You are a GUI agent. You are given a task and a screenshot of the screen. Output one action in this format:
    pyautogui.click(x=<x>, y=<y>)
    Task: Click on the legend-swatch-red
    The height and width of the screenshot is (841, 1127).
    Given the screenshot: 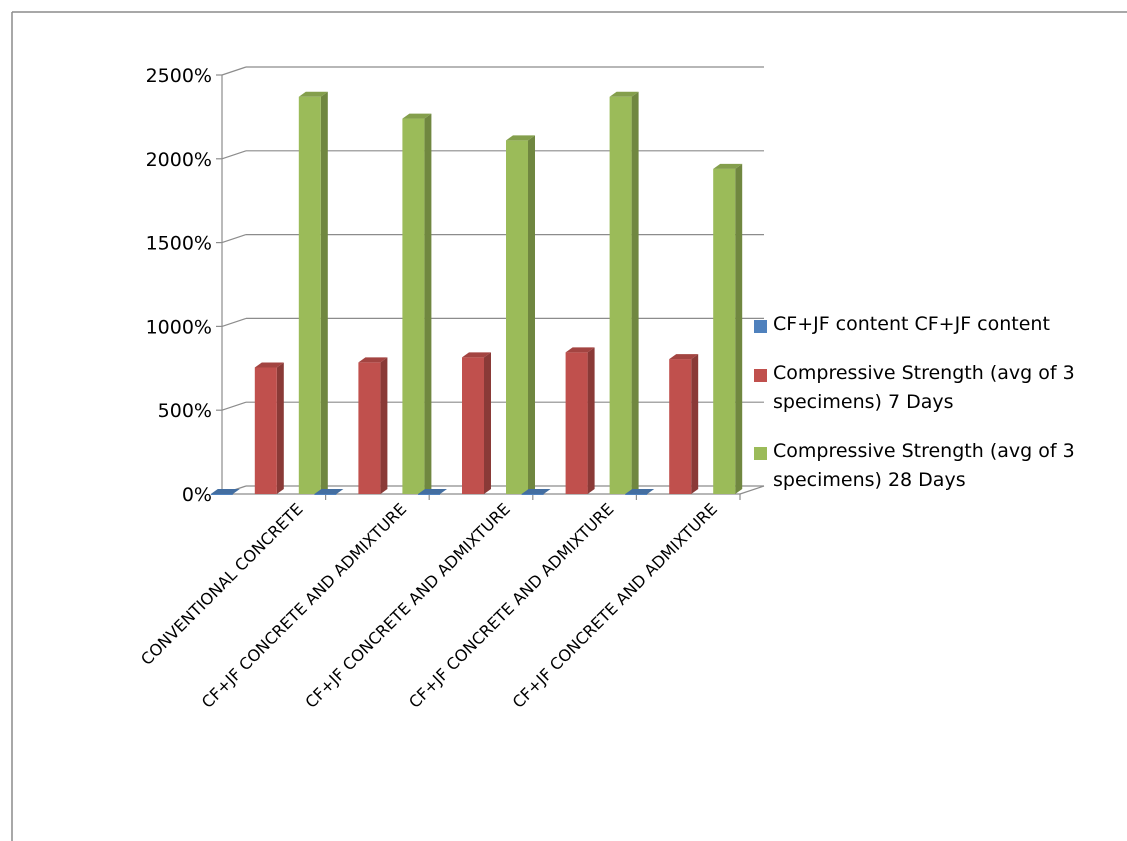 What is the action you would take?
    pyautogui.click(x=760, y=375)
    